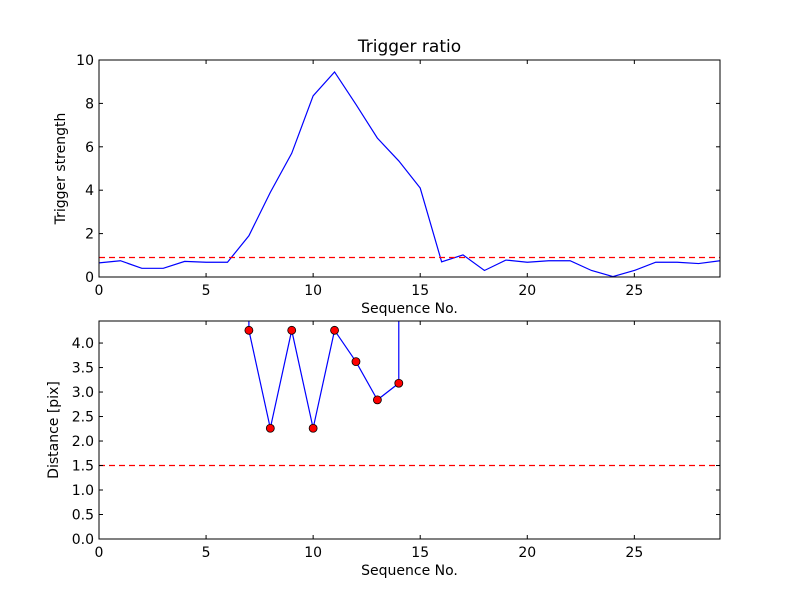  Describe the element at coordinates (89, 278) in the screenshot. I see `y-tick-label: 0` at that location.